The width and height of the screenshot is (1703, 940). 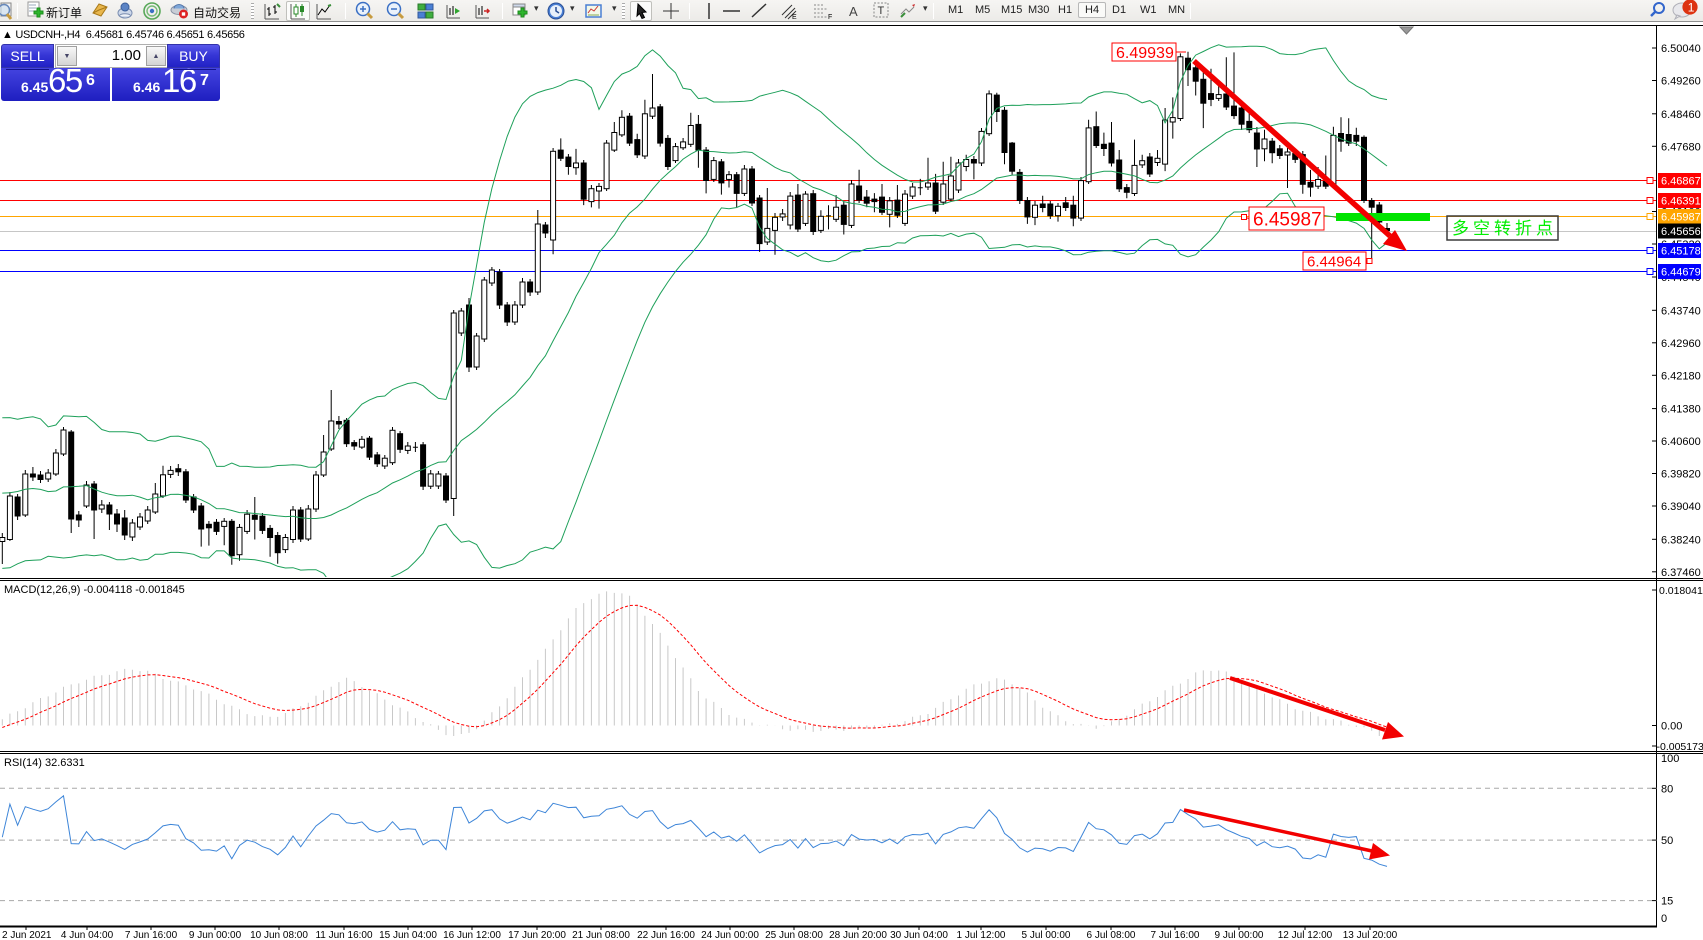 What do you see at coordinates (1334, 261) in the screenshot?
I see `svg-text: 6.44964` at bounding box center [1334, 261].